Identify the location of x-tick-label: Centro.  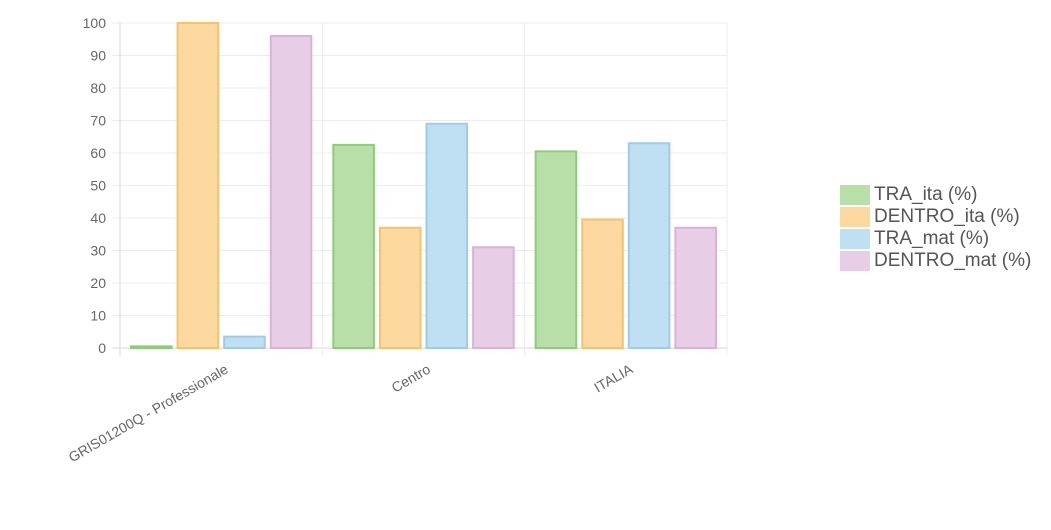
(411, 378).